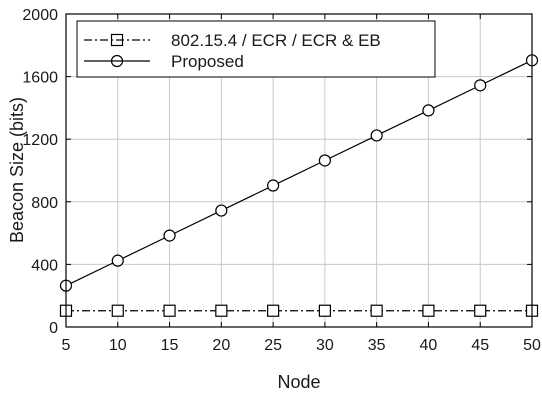 Image resolution: width=542 pixels, height=399 pixels. What do you see at coordinates (273, 345) in the screenshot?
I see `x-tick-label: 25` at bounding box center [273, 345].